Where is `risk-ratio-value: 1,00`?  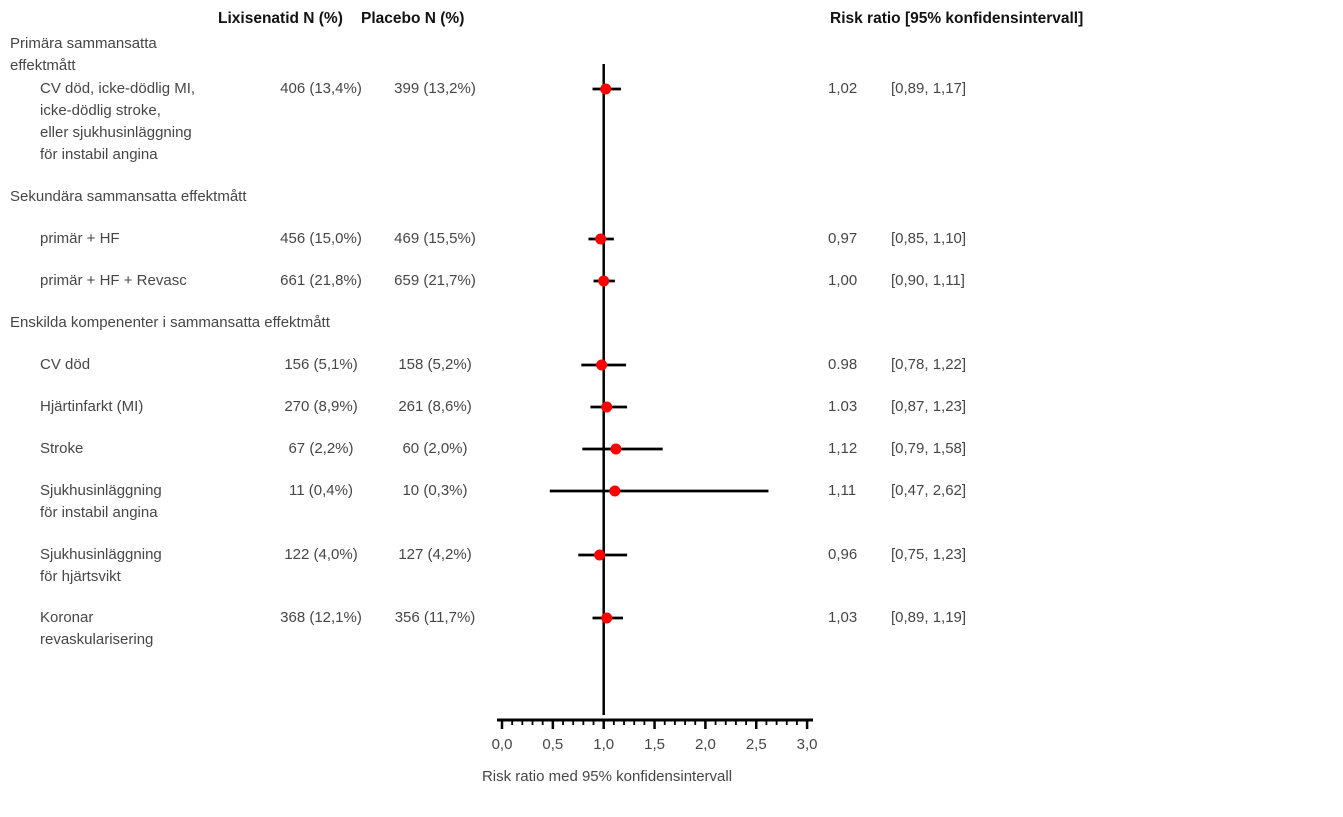
risk-ratio-value: 1,00 is located at coordinates (842, 281).